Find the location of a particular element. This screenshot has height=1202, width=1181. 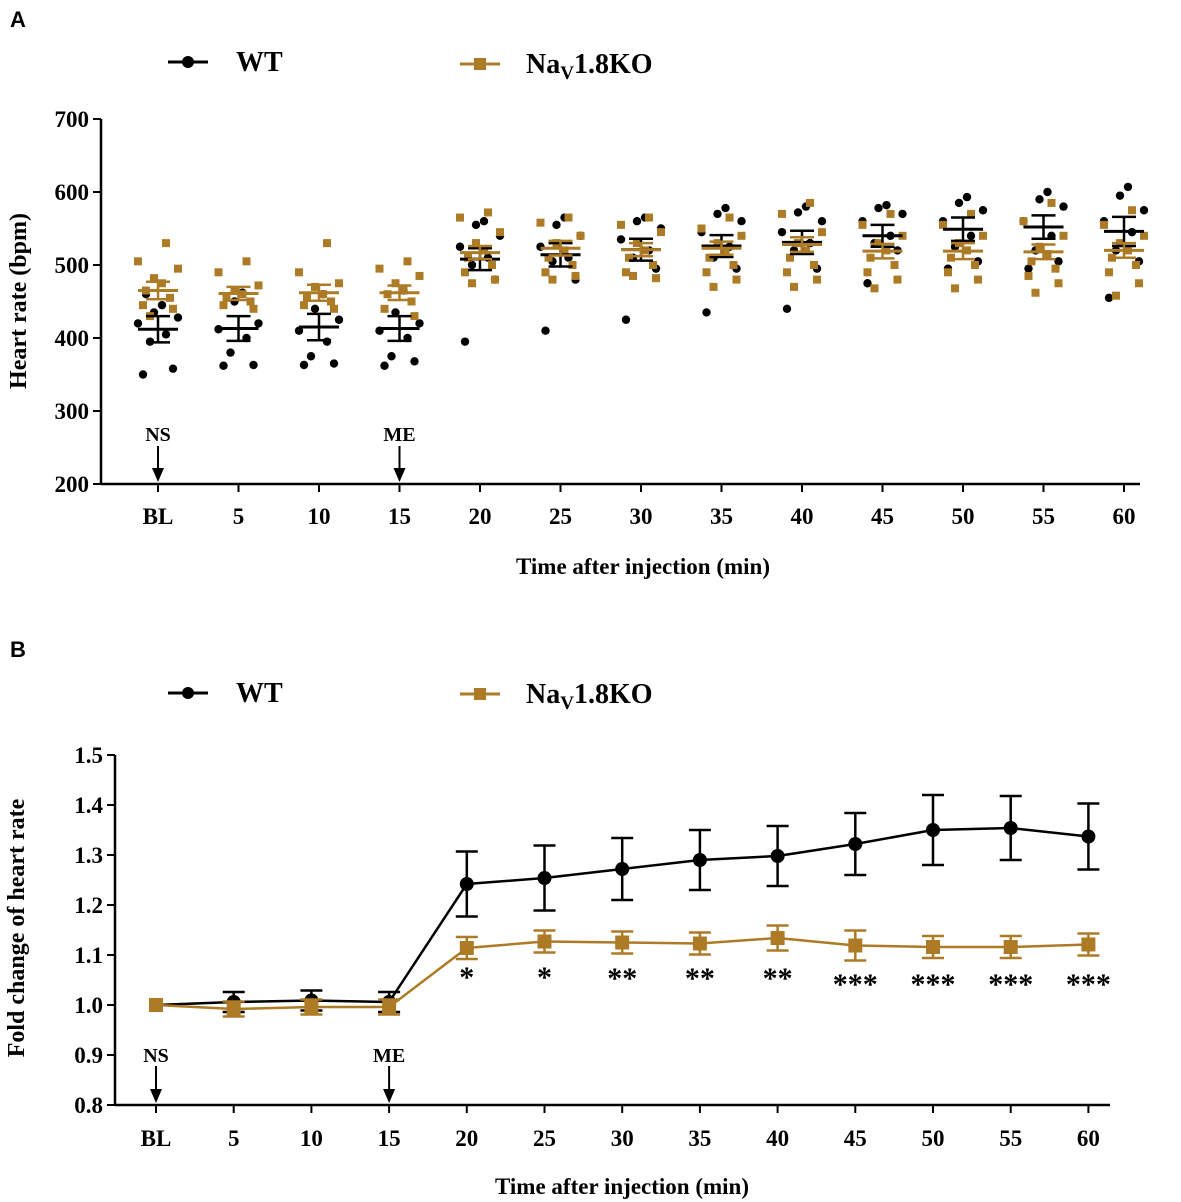

legend-b-wt-label: WT is located at coordinates (259, 693).